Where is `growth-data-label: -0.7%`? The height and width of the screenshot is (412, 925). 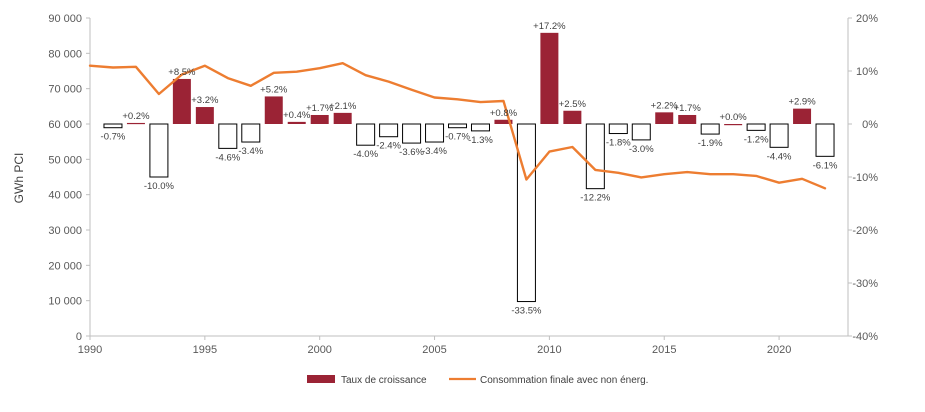
growth-data-label: -0.7% is located at coordinates (113, 137).